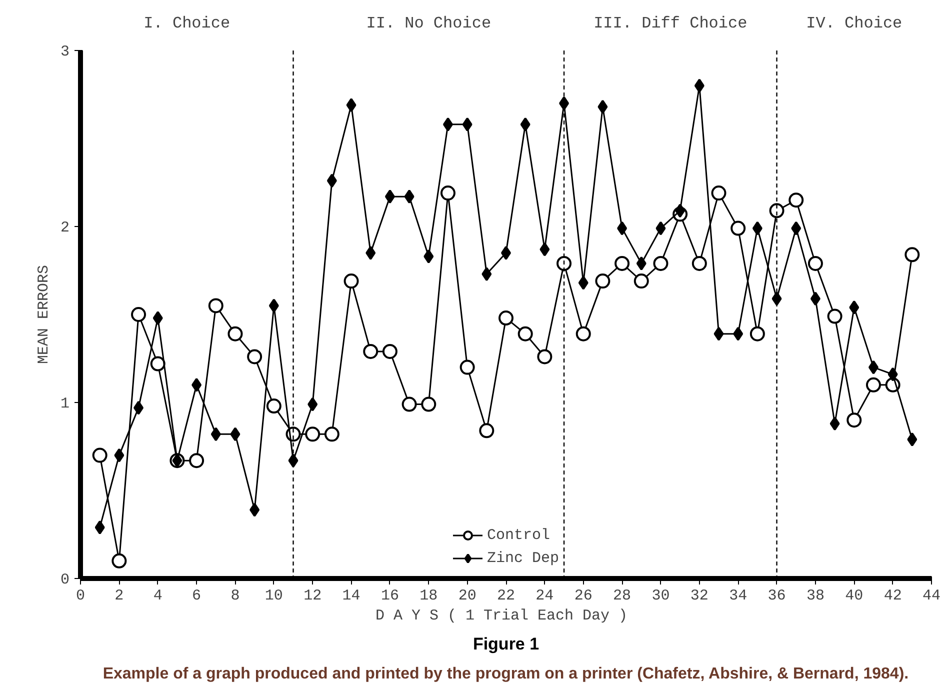 The image size is (951, 687). Describe the element at coordinates (506, 644) in the screenshot. I see `caption: Figure 1` at that location.